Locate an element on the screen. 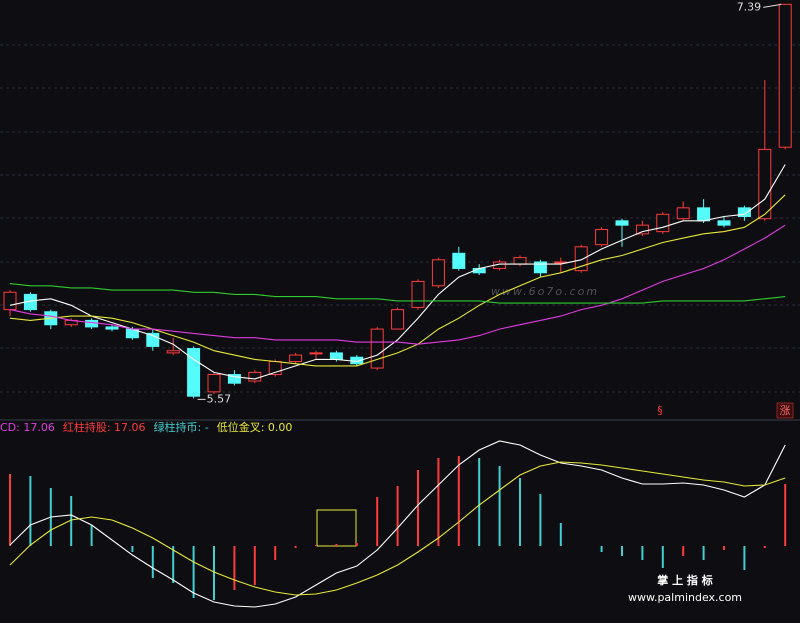 The height and width of the screenshot is (623, 800). annotation-arrow is located at coordinates (772, 5).